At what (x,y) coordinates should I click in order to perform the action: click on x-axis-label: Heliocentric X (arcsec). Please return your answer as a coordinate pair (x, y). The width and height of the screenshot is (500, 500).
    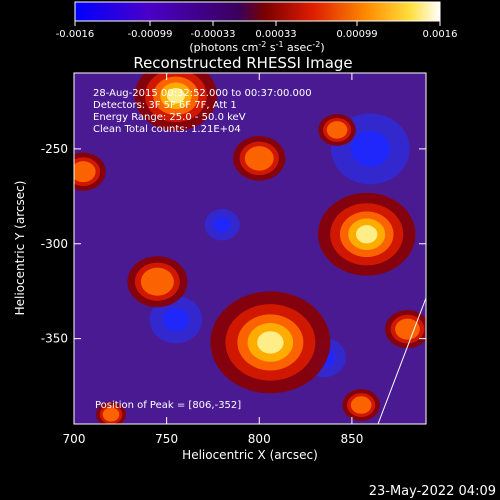
    Looking at the image, I should click on (250, 455).